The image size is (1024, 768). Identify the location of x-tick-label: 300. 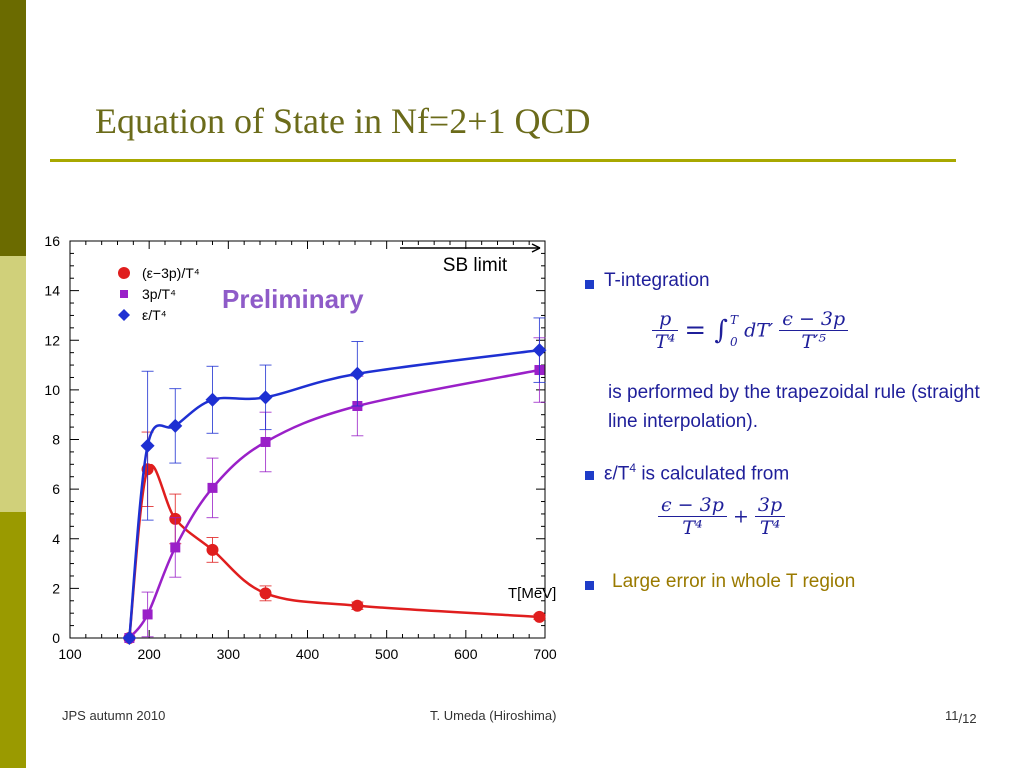
(229, 654).